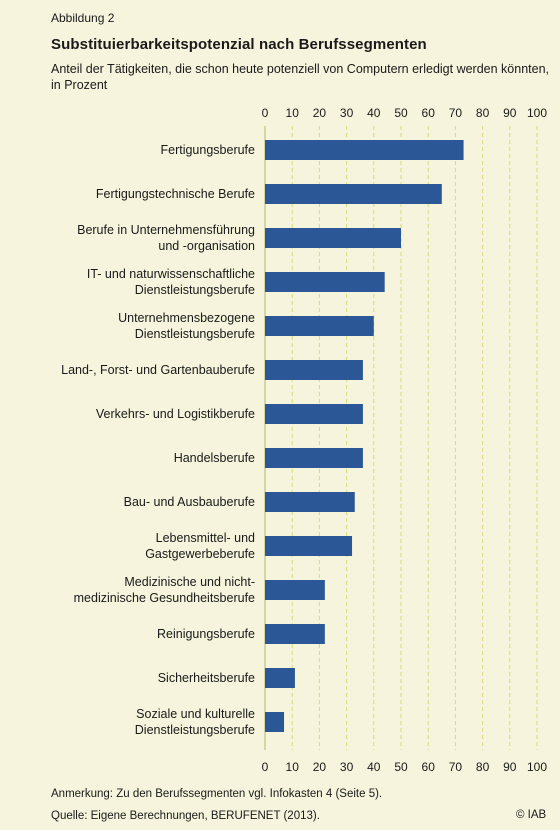 This screenshot has width=560, height=830. What do you see at coordinates (83, 18) in the screenshot?
I see `figure-label: Abbildung 2` at bounding box center [83, 18].